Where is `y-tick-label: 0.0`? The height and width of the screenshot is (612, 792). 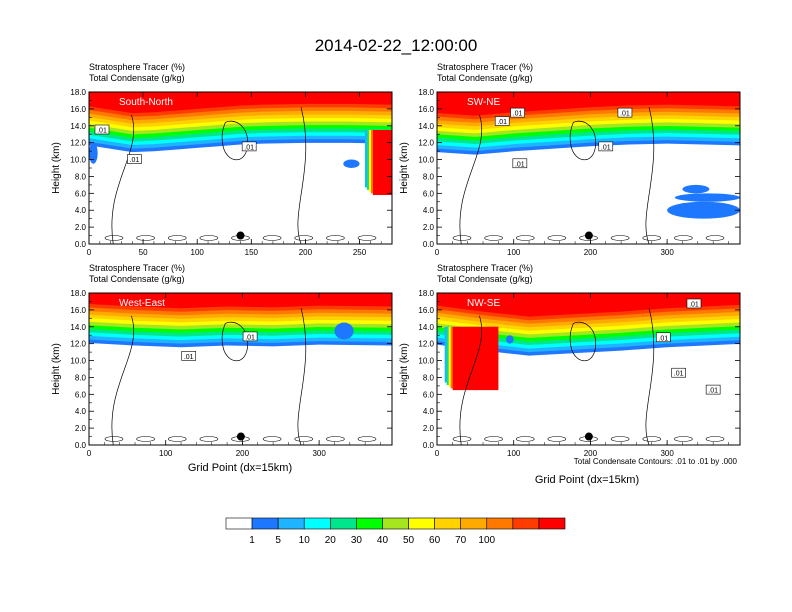
y-tick-label: 0.0 is located at coordinates (429, 244).